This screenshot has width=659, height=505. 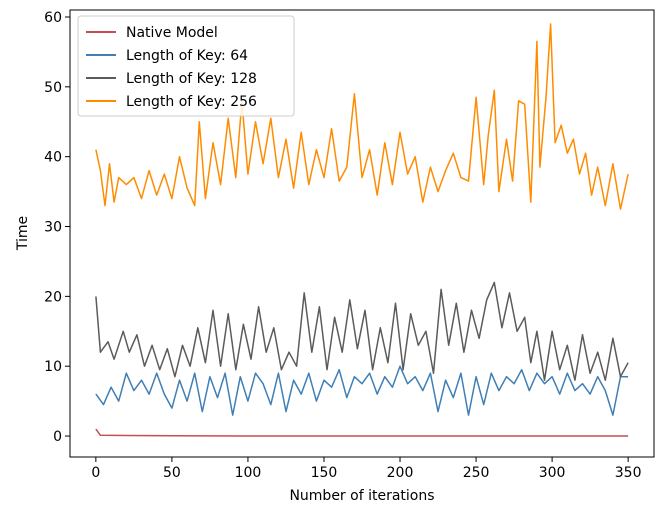 I want to click on legend-frame, so click(x=186, y=66).